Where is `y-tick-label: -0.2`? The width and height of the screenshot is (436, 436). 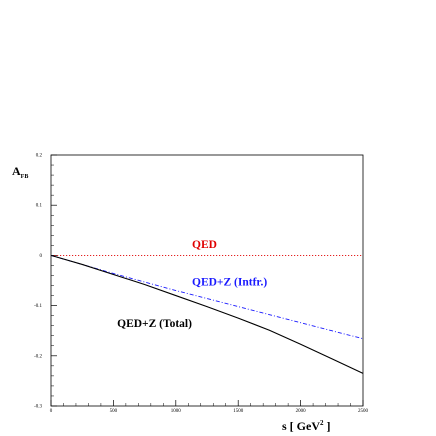
y-tick-label: -0.2 is located at coordinates (38, 356).